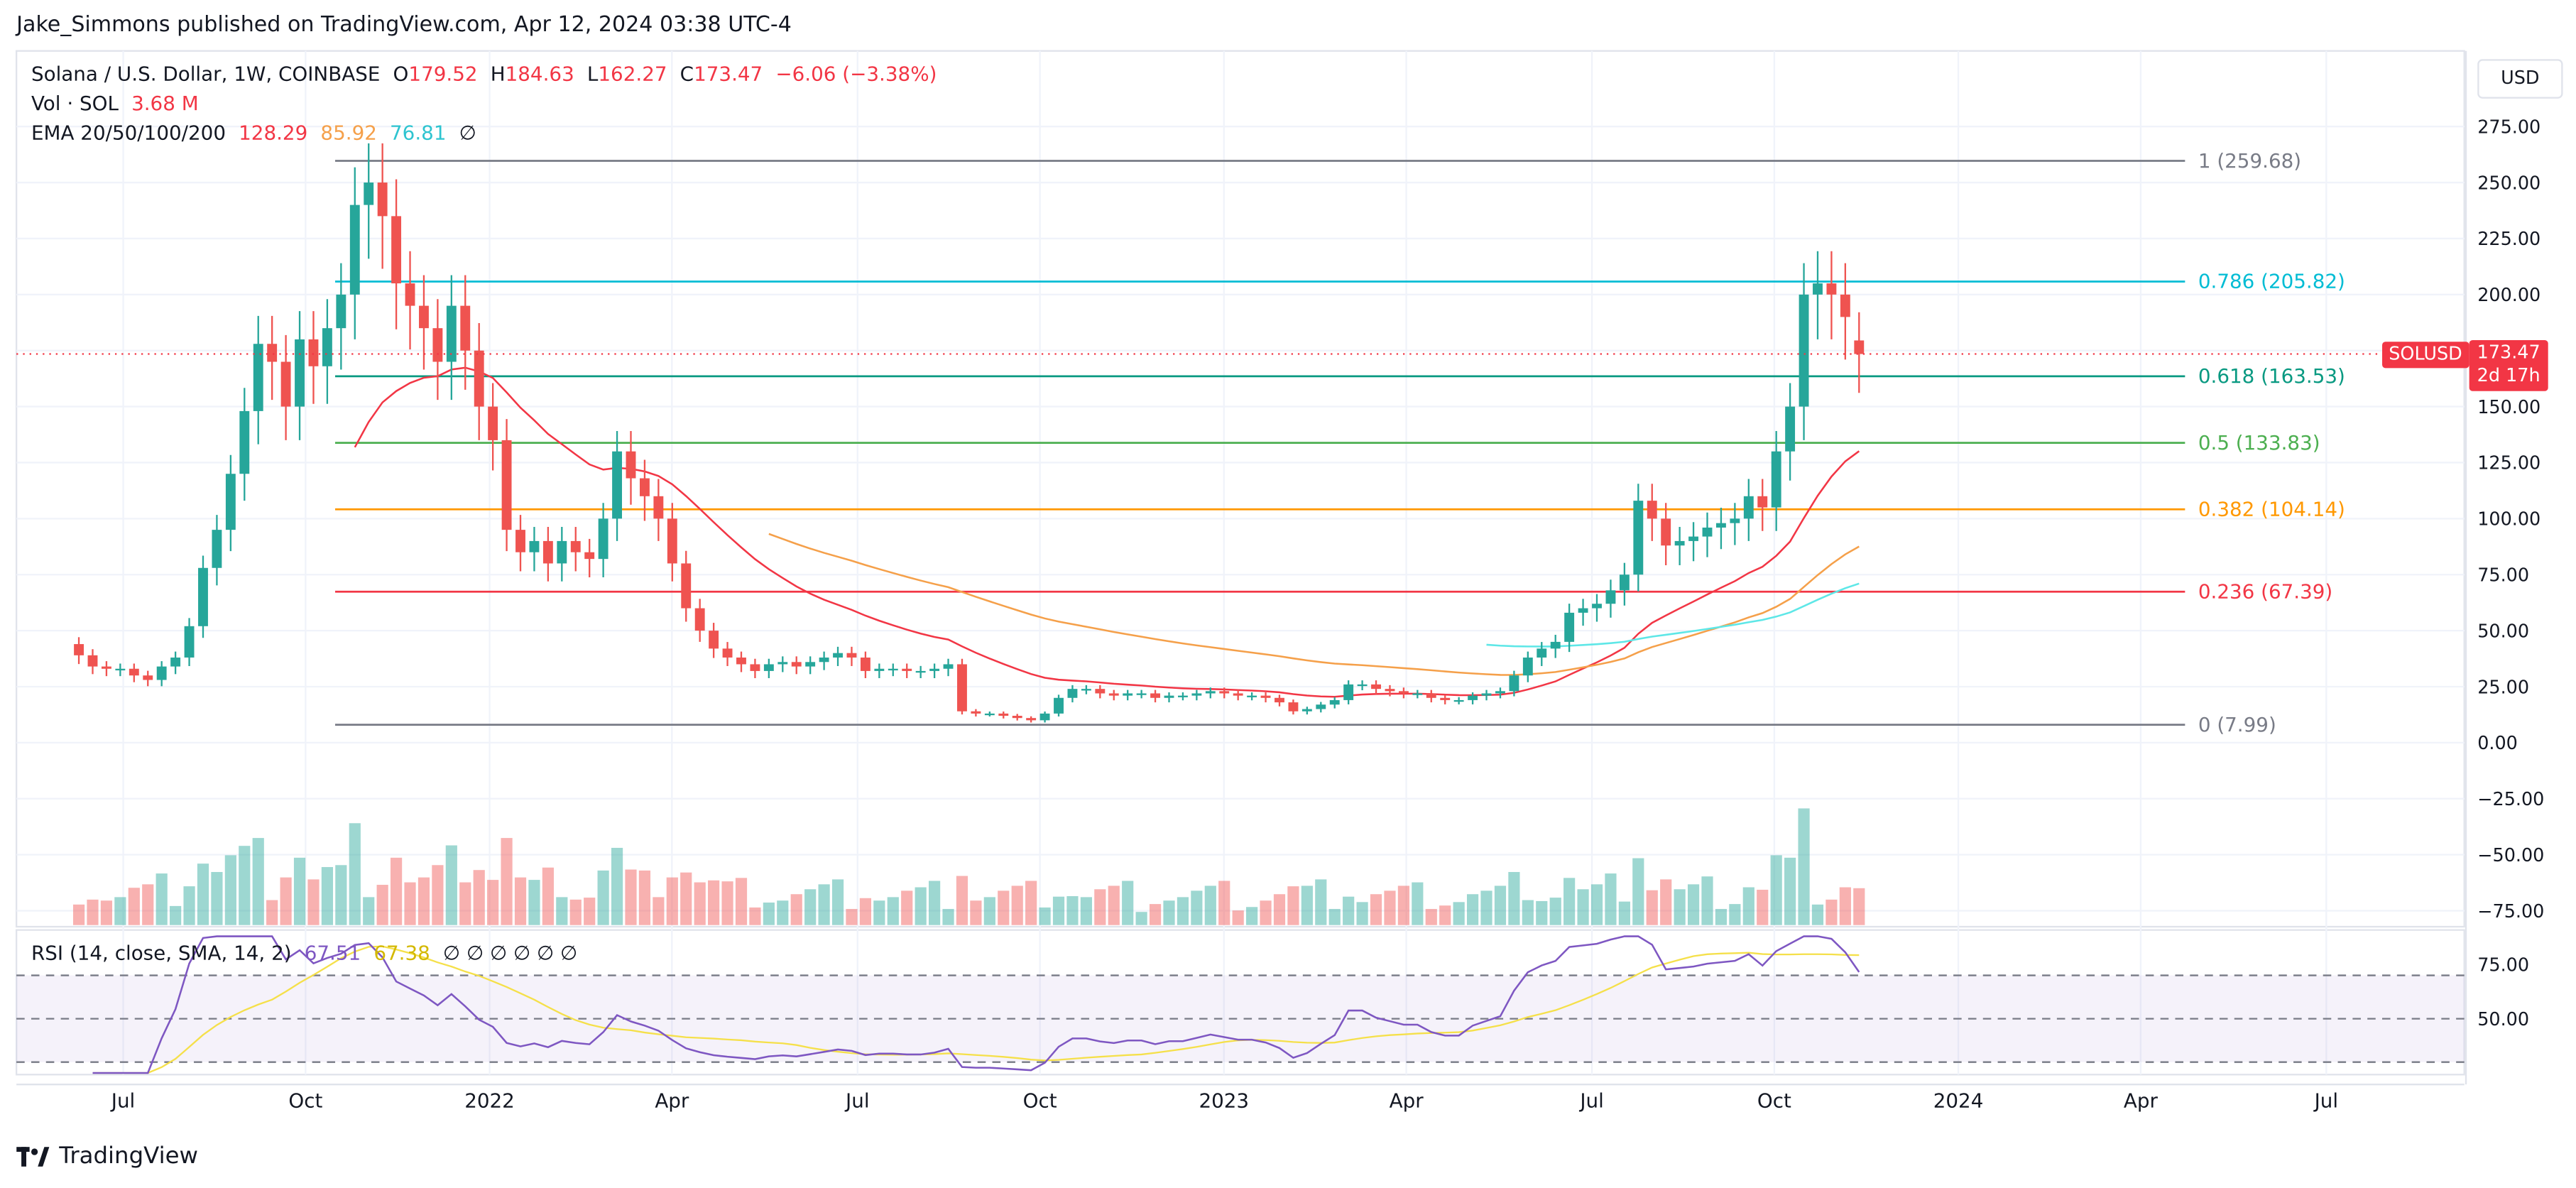 This screenshot has width=2576, height=1188. Describe the element at coordinates (401, 953) in the screenshot. I see `rsi-sma-value: 67.38` at that location.